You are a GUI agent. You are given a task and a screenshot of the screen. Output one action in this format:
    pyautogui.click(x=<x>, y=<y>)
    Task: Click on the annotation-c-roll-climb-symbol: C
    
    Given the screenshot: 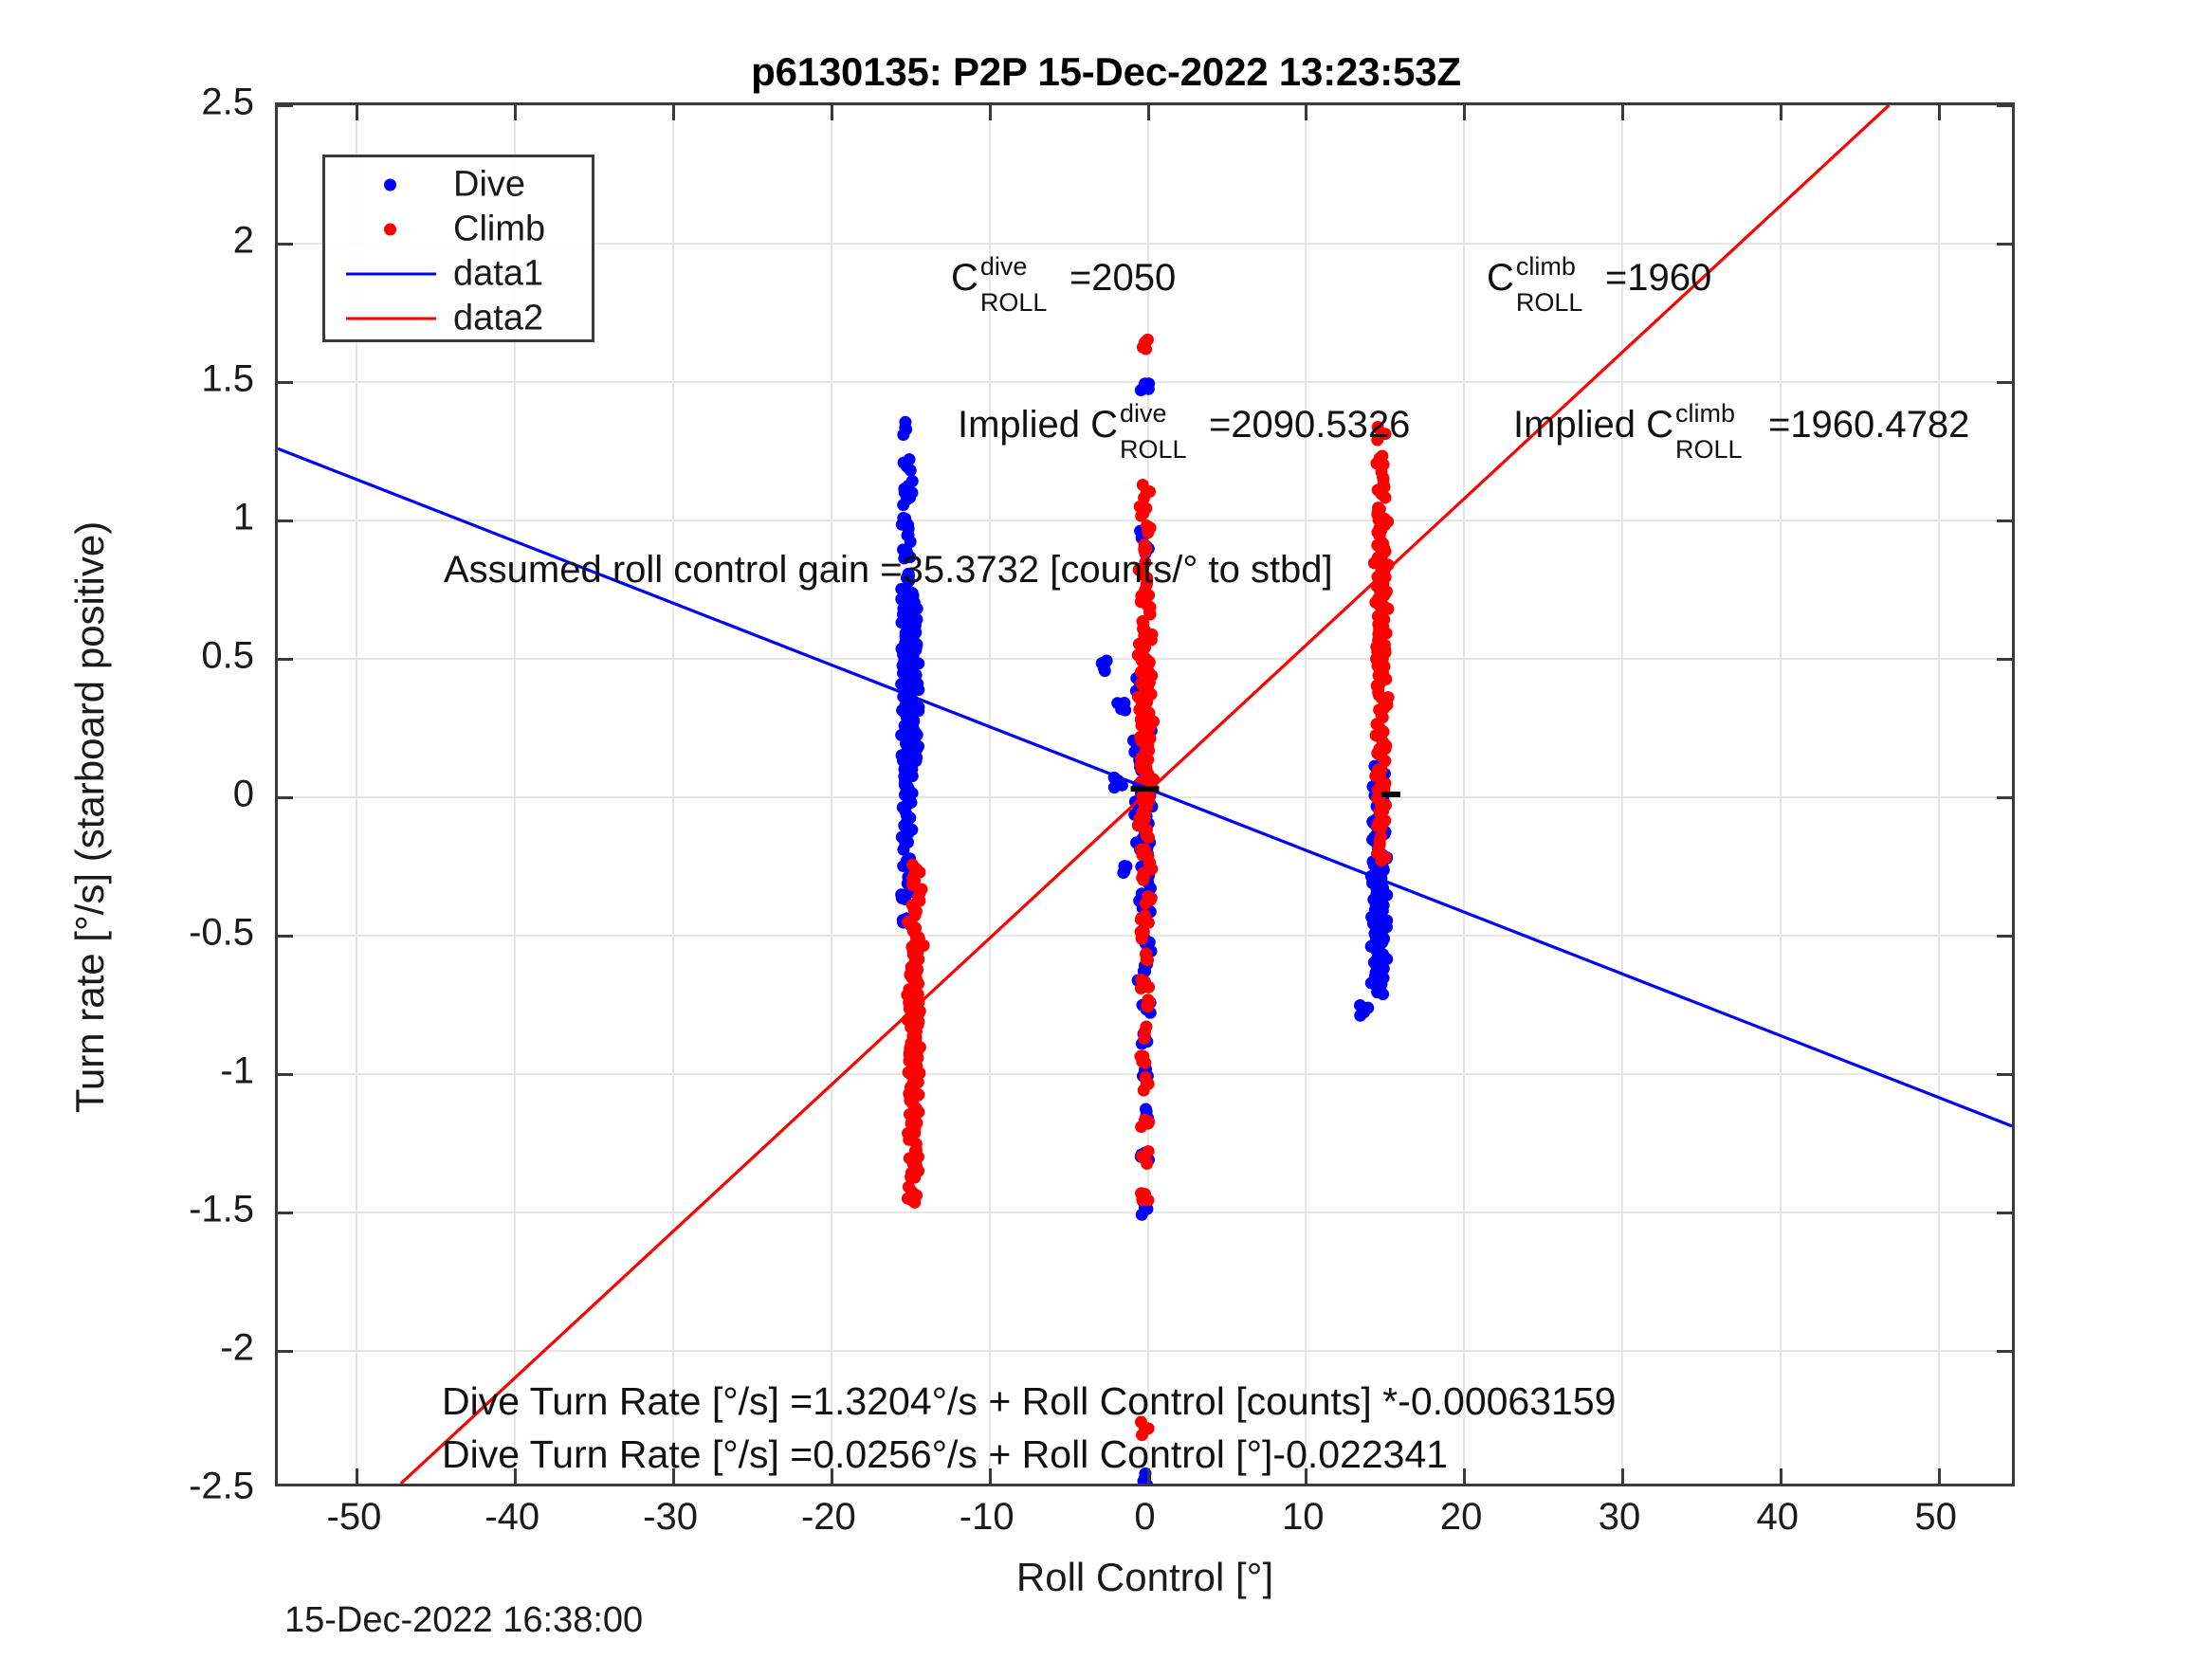 What is the action you would take?
    pyautogui.click(x=1500, y=278)
    